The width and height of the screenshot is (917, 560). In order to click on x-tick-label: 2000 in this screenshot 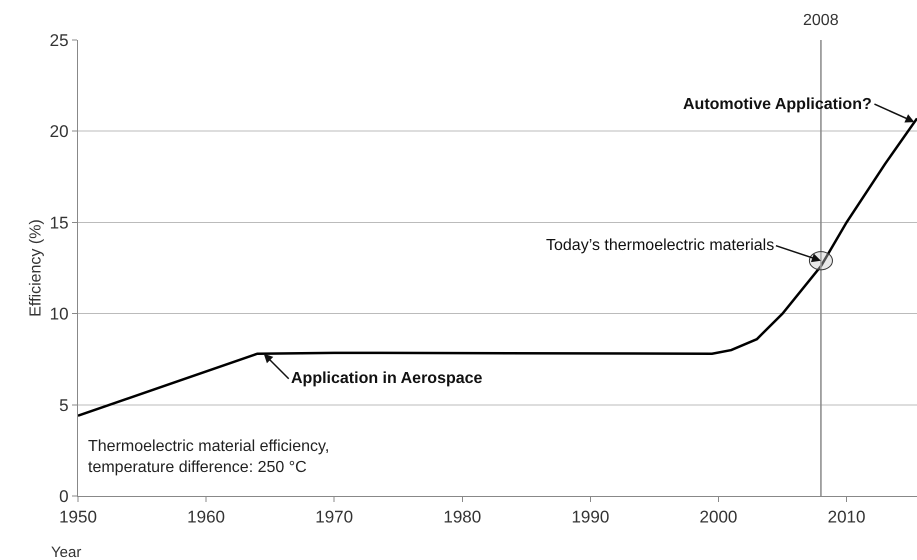, I will do `click(719, 516)`.